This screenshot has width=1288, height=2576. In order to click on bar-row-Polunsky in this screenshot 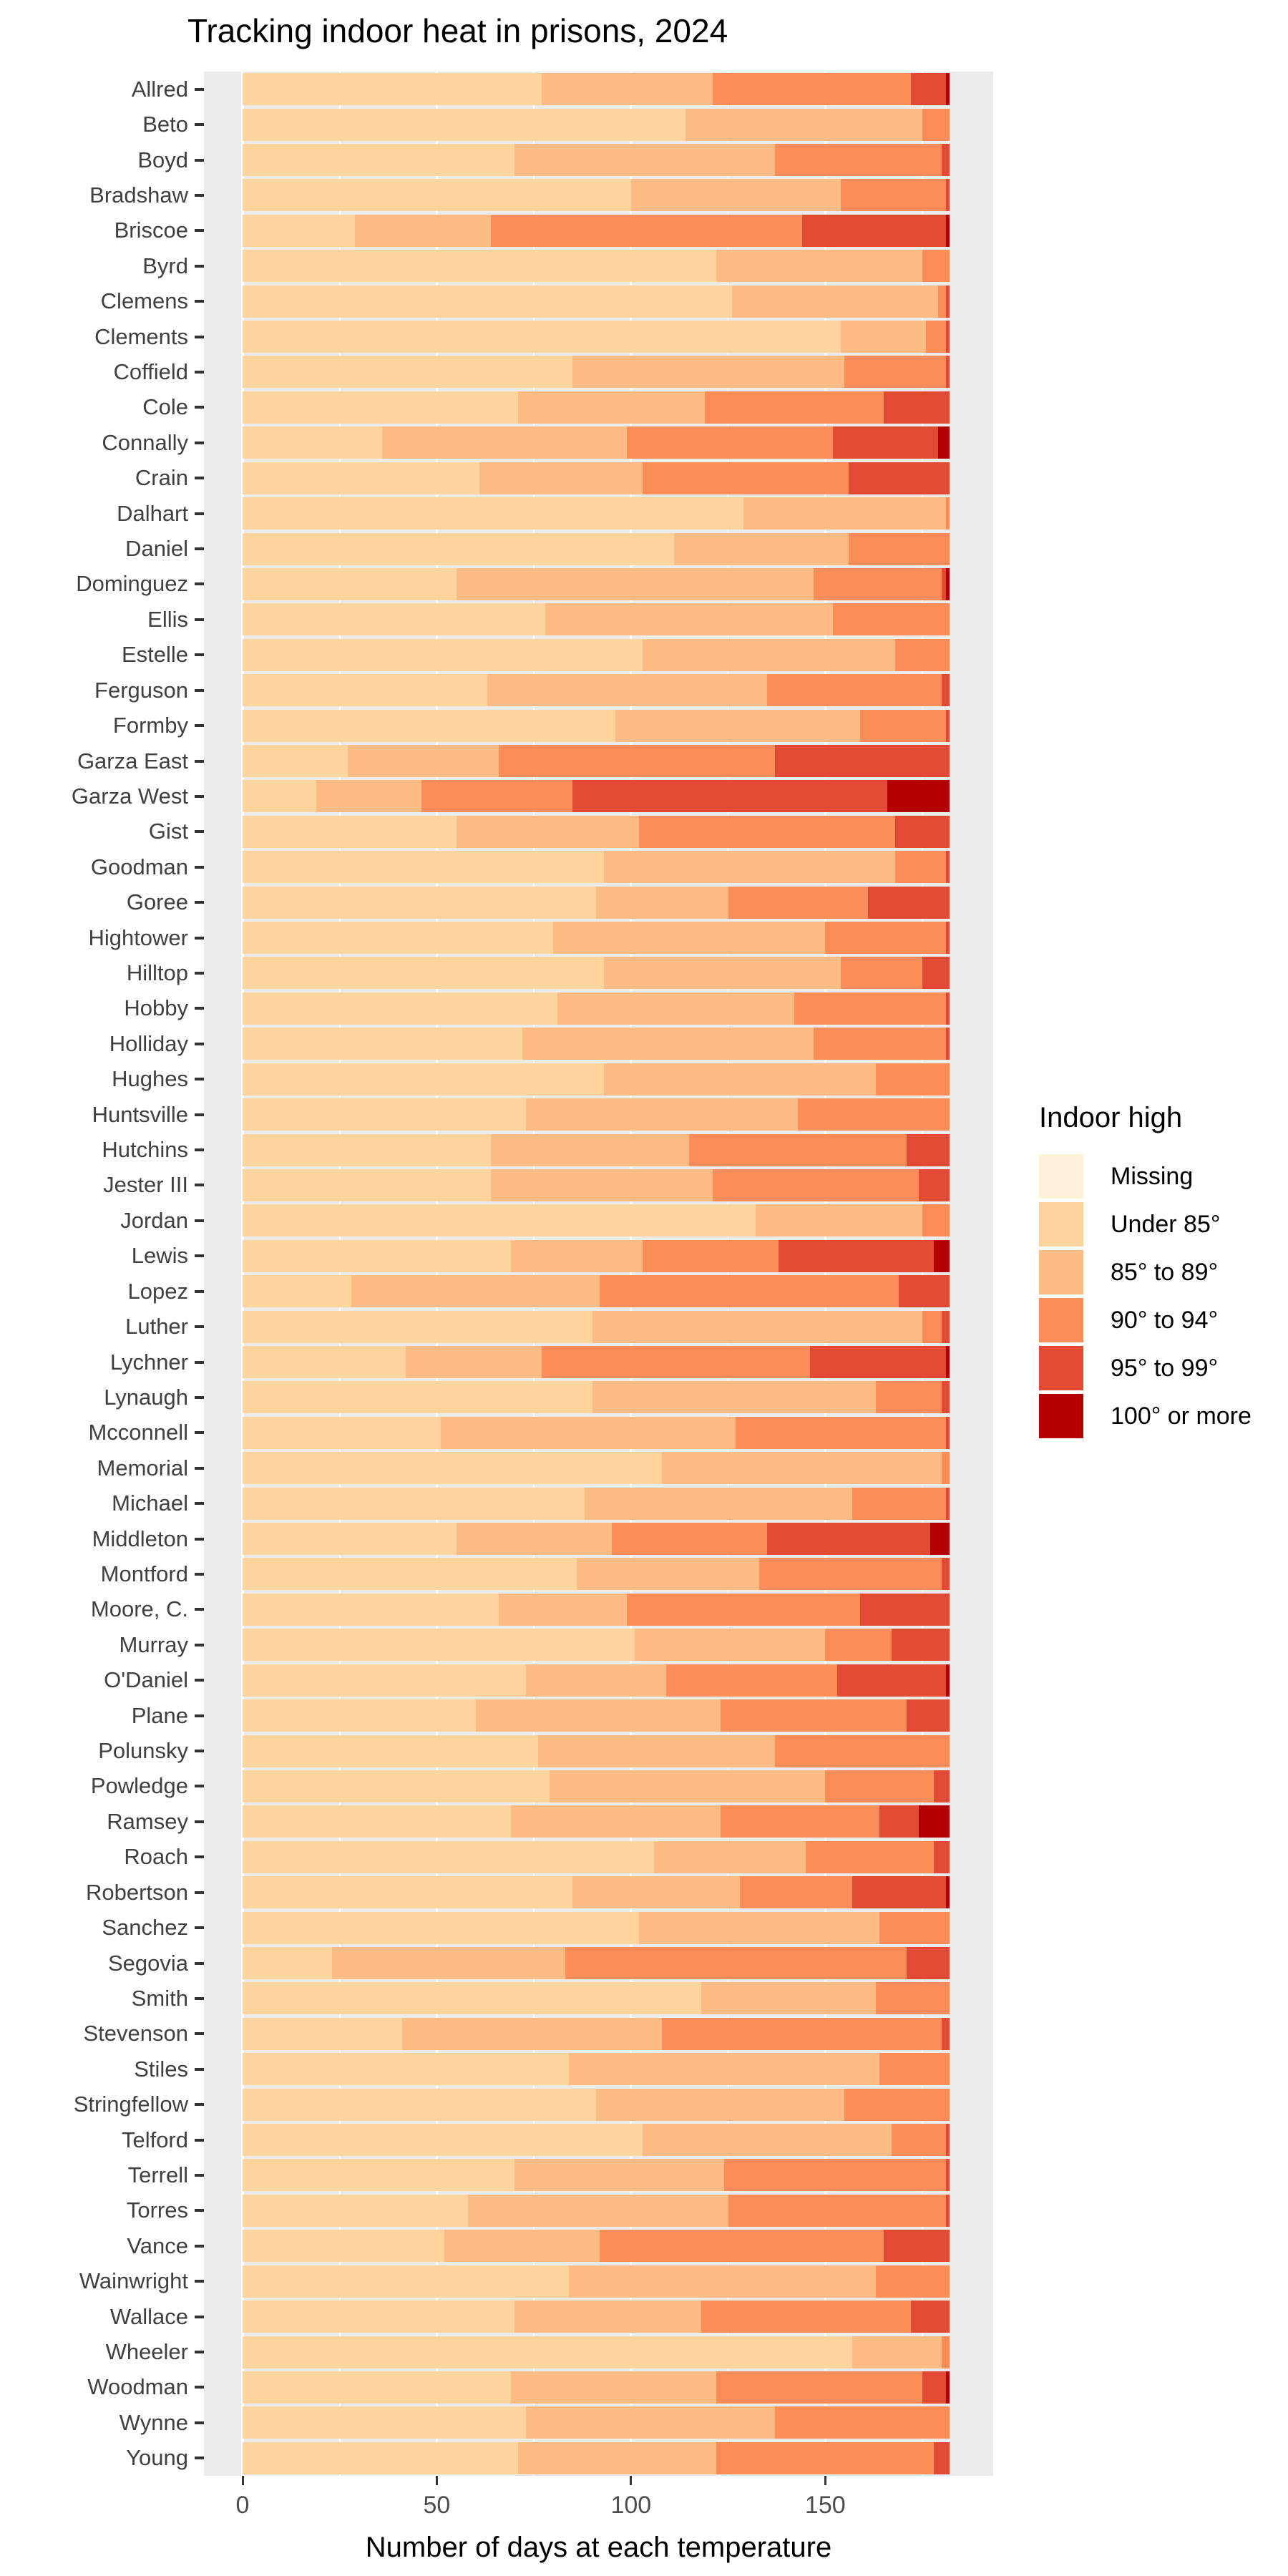, I will do `click(598, 1750)`.